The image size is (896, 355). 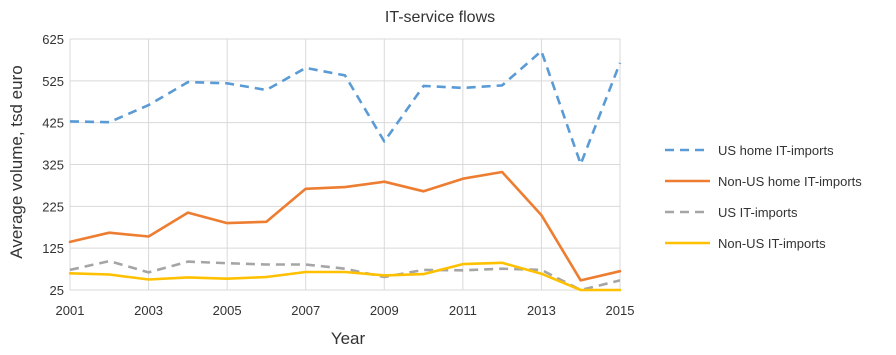 I want to click on x-tick-label: 2005, so click(x=227, y=310).